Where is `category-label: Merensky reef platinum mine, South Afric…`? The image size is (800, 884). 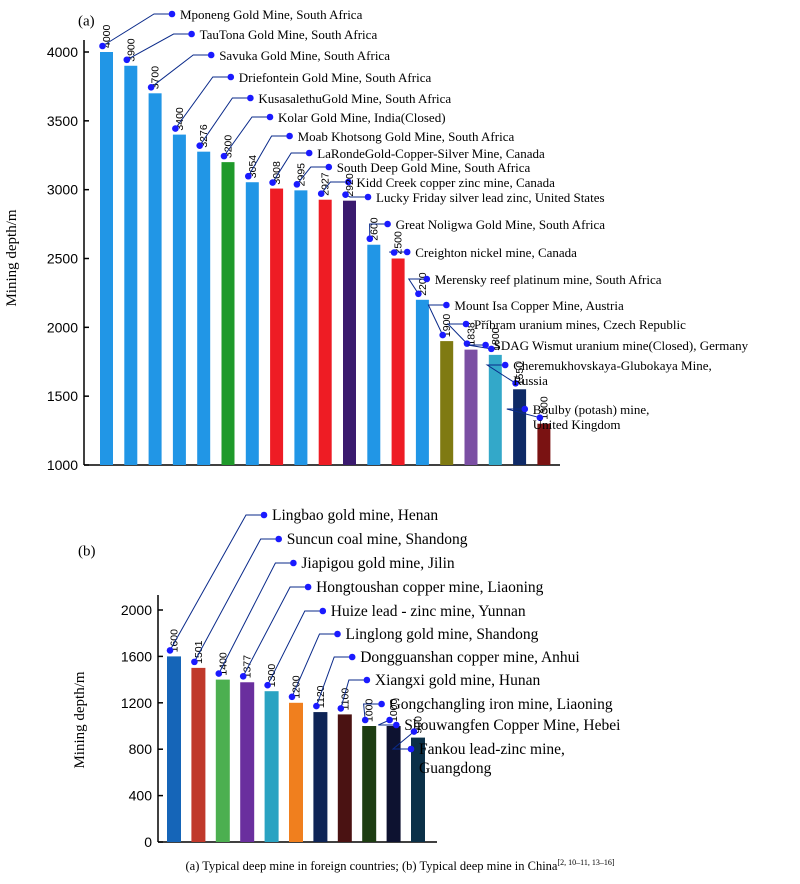
category-label: Merensky reef platinum mine, South Afric… is located at coordinates (548, 279).